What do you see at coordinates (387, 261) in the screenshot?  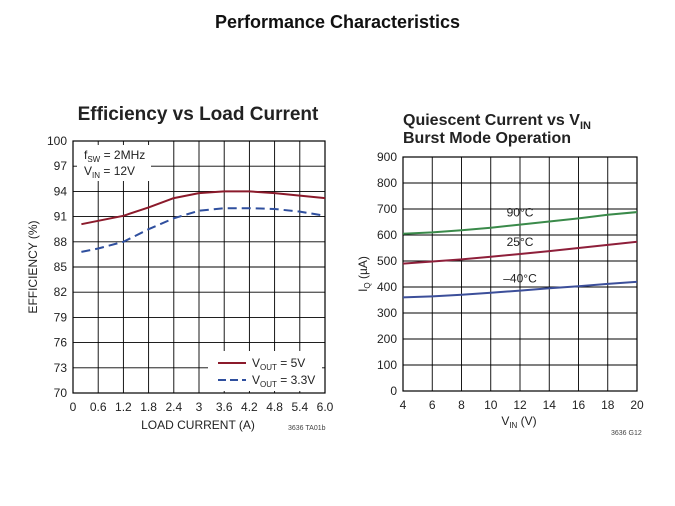 I see `quiescent-y-tick-500: 500` at bounding box center [387, 261].